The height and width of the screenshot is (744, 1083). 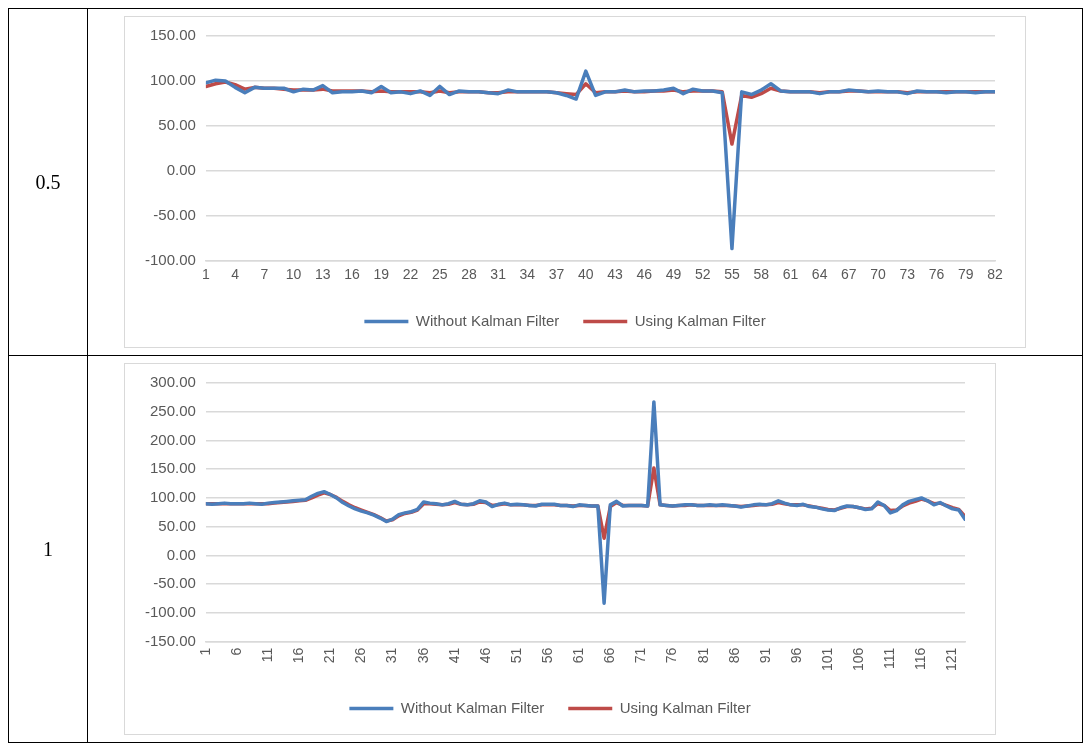 I want to click on y-tick-label: 250.00, so click(x=172, y=410).